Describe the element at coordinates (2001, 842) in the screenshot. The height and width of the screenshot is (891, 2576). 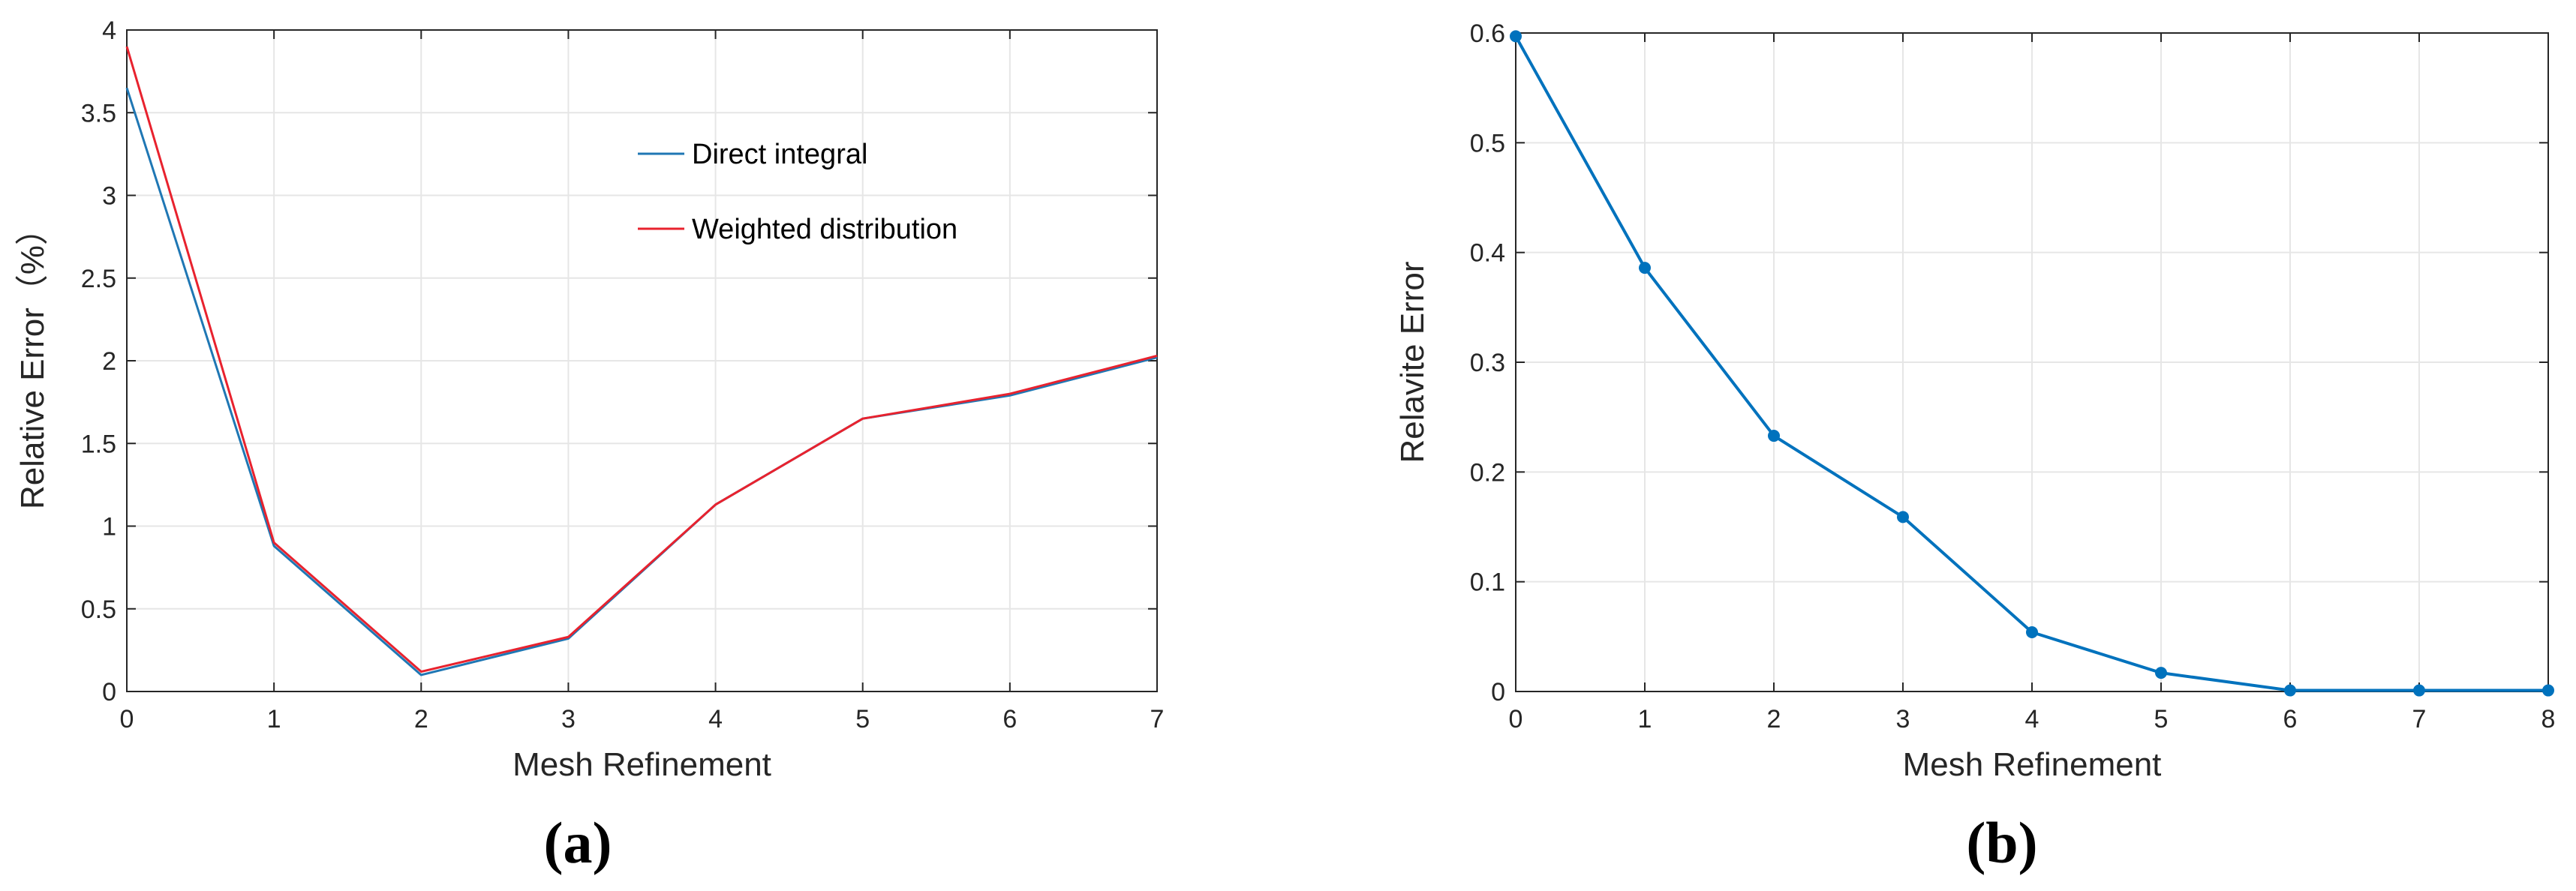
I see `panel-caption: (b)` at that location.